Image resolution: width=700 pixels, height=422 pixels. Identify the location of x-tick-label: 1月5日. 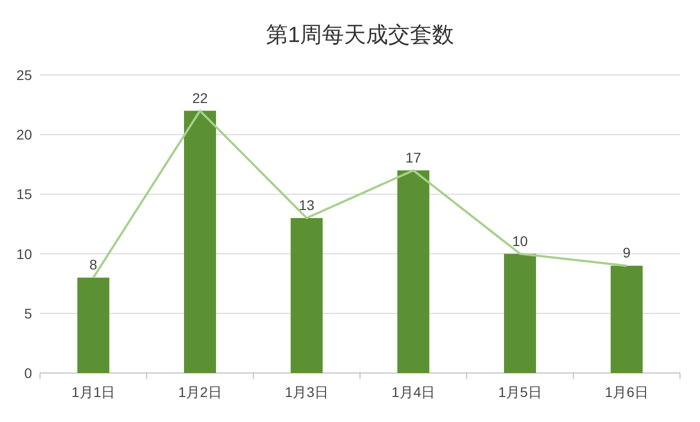
(520, 392).